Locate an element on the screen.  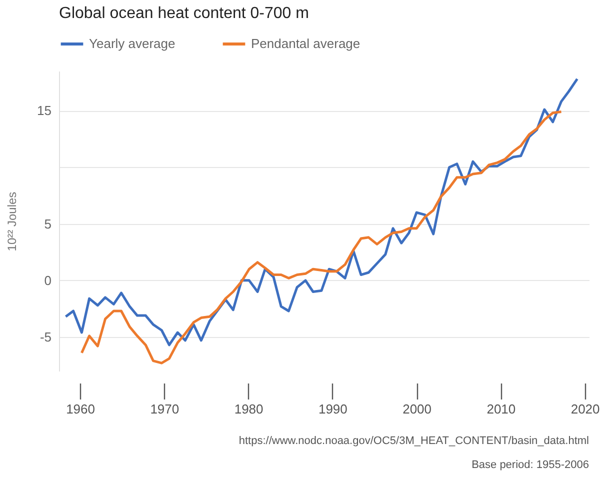
chart-title: Global ocean heat content 0-700 m is located at coordinates (184, 13).